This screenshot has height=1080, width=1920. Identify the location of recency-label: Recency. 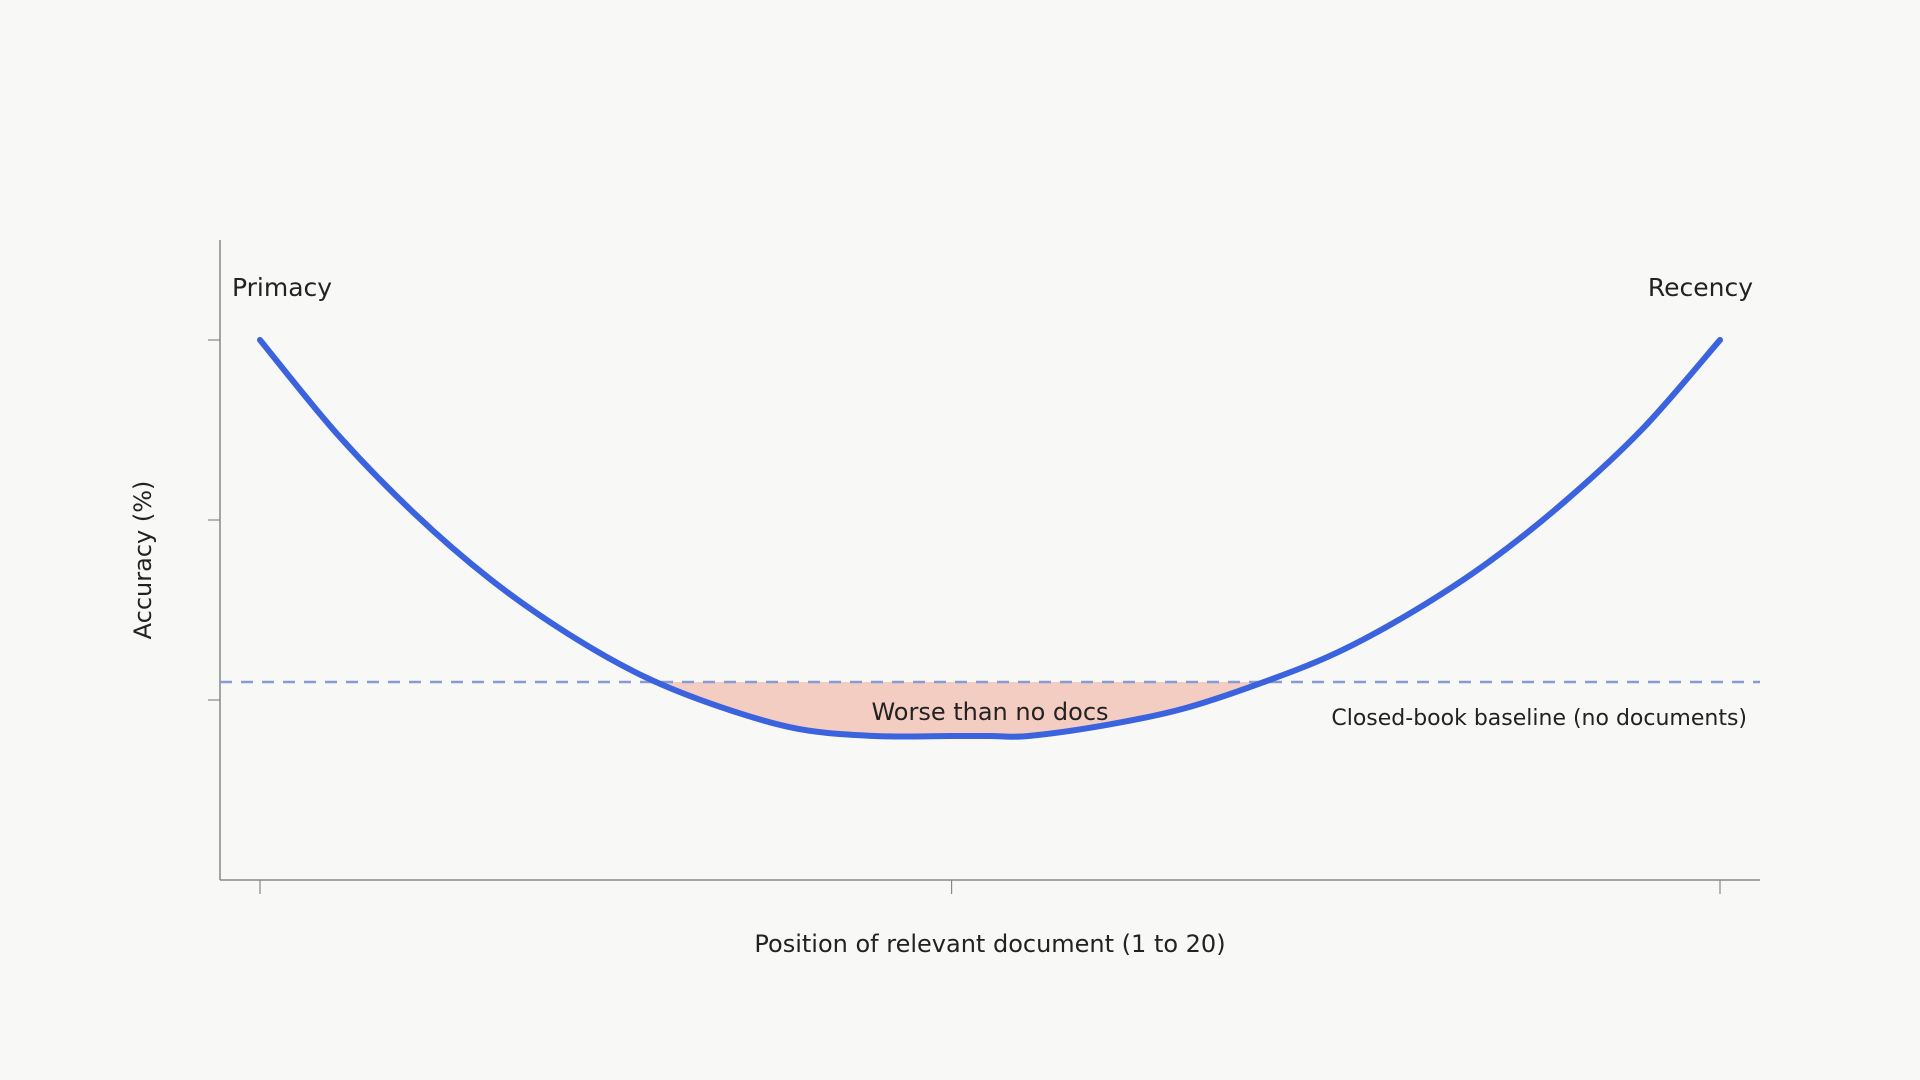
(1700, 287).